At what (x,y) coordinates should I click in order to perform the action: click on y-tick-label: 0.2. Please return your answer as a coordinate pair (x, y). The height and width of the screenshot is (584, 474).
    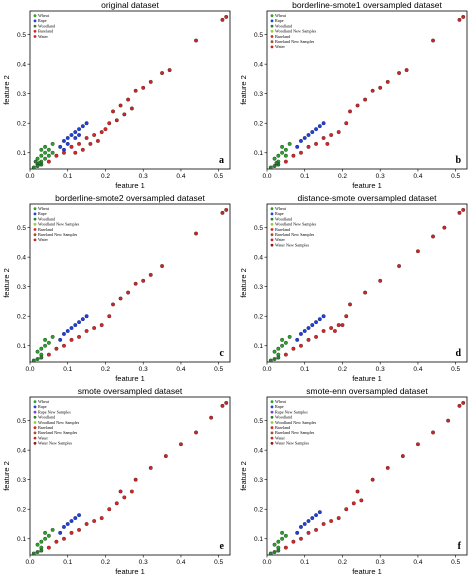
    Looking at the image, I should click on (258, 509).